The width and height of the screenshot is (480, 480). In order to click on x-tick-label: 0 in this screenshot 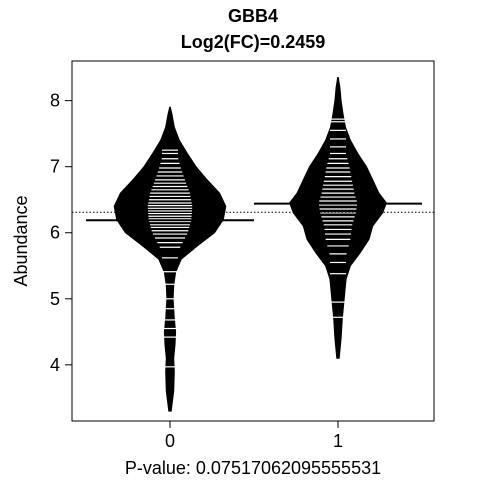, I will do `click(170, 441)`.